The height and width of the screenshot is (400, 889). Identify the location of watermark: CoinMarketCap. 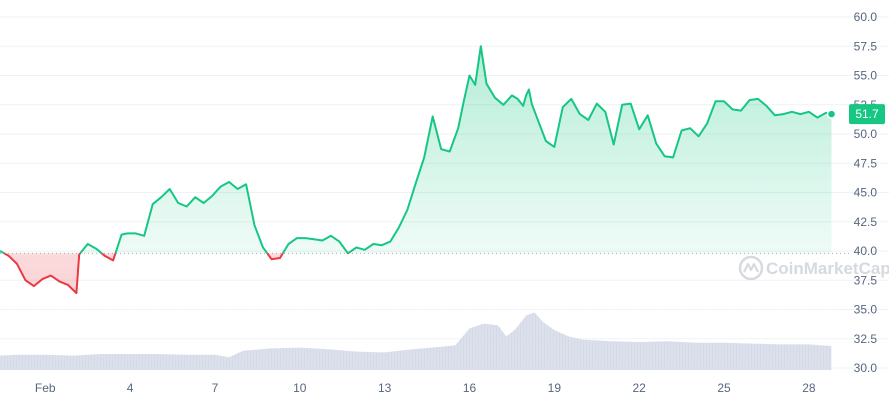
(813, 268).